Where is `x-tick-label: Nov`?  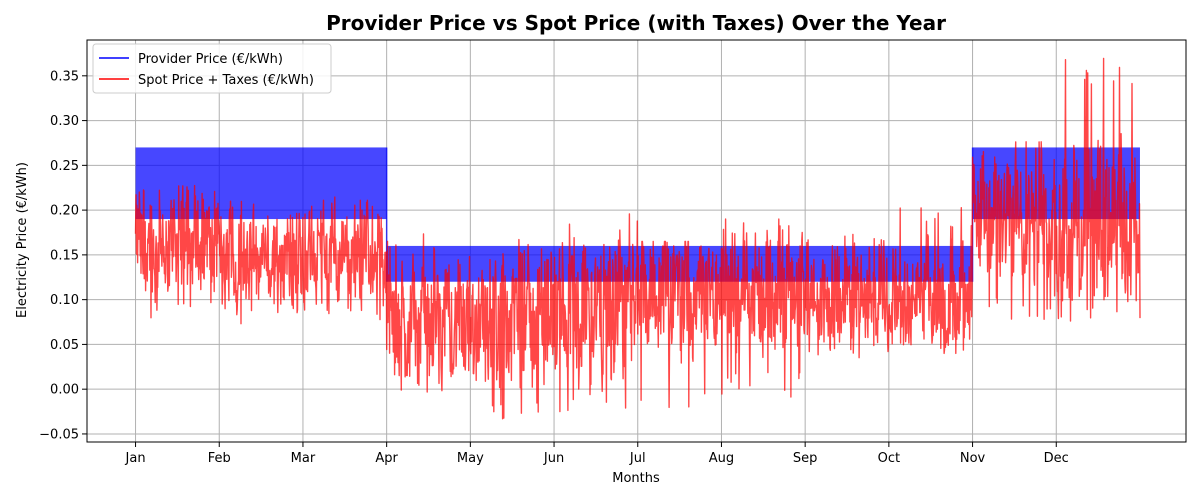 x-tick-label: Nov is located at coordinates (973, 458).